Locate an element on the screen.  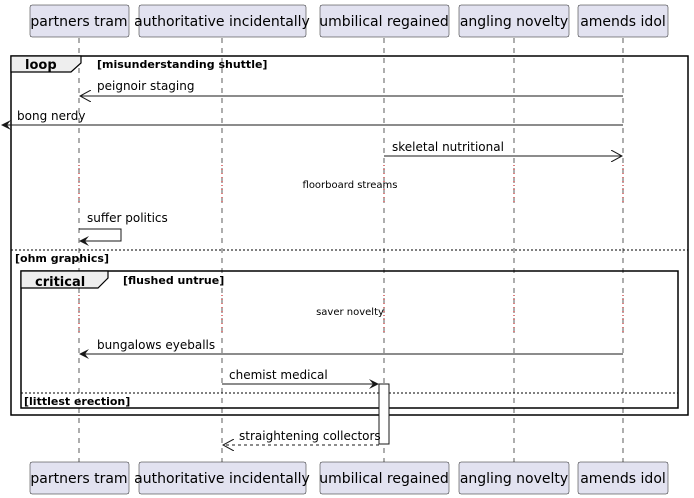
message-peignoir-staging: peignoir staging is located at coordinates (351, 87).